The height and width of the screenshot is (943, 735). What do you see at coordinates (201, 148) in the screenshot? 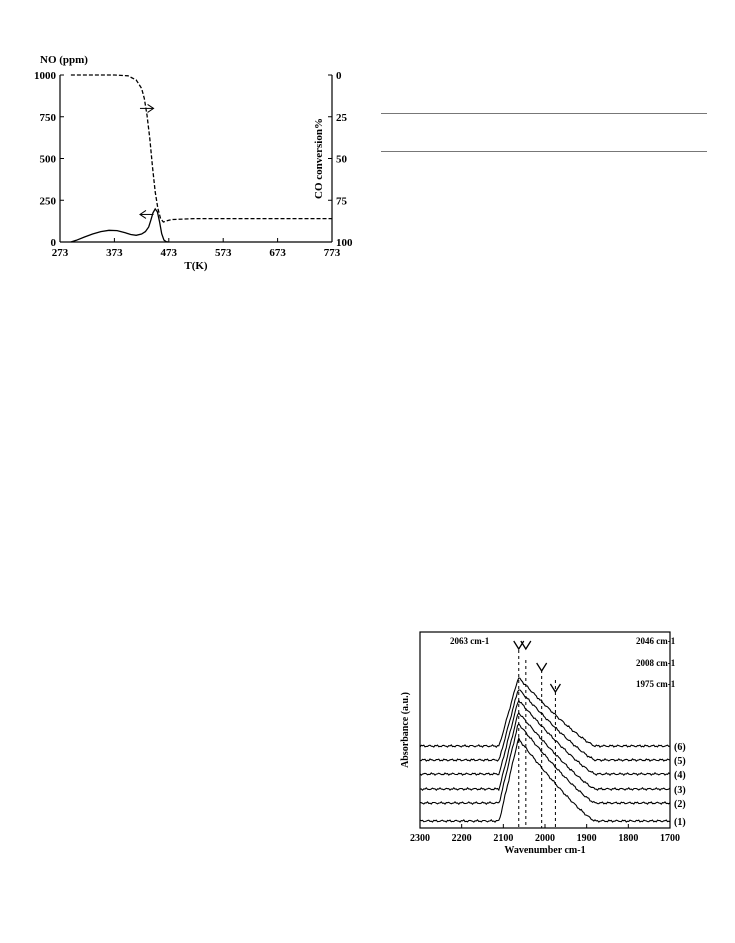
I see `co-conversion-line` at bounding box center [201, 148].